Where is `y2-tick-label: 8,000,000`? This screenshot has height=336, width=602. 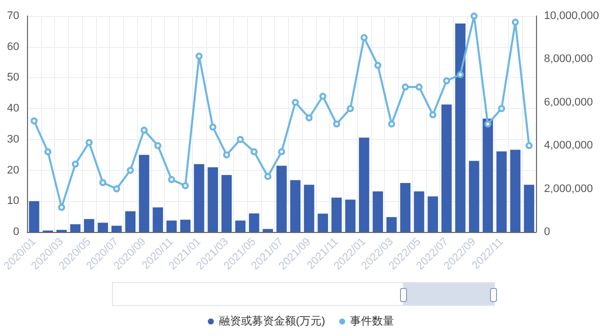
y2-tick-label: 8,000,000 is located at coordinates (568, 59).